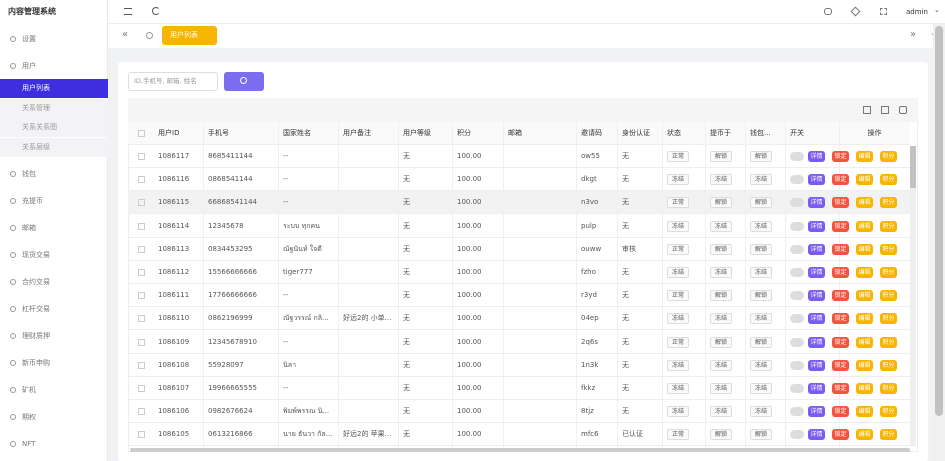 The width and height of the screenshot is (945, 461). Describe the element at coordinates (903, 110) in the screenshot. I see `print-icon` at that location.